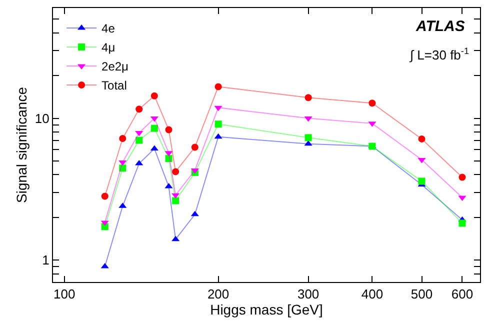  Describe the element at coordinates (115, 67) in the screenshot. I see `legend-label: 2e2μ` at that location.